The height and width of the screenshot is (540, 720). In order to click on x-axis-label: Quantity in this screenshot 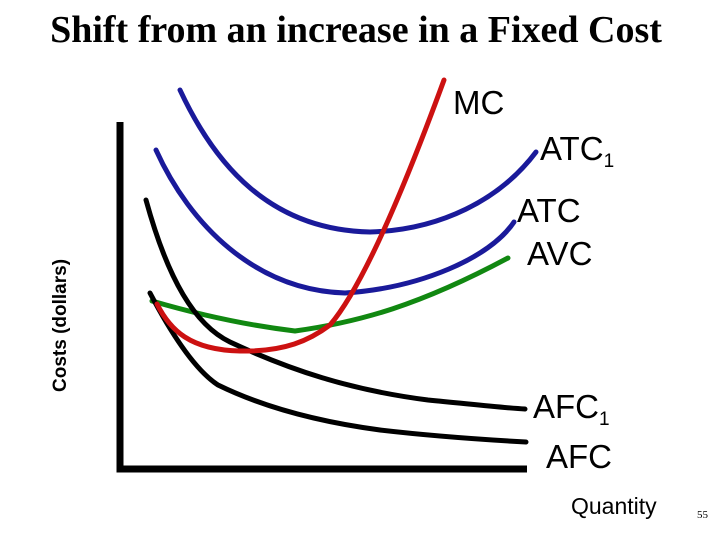, I will do `click(614, 506)`.